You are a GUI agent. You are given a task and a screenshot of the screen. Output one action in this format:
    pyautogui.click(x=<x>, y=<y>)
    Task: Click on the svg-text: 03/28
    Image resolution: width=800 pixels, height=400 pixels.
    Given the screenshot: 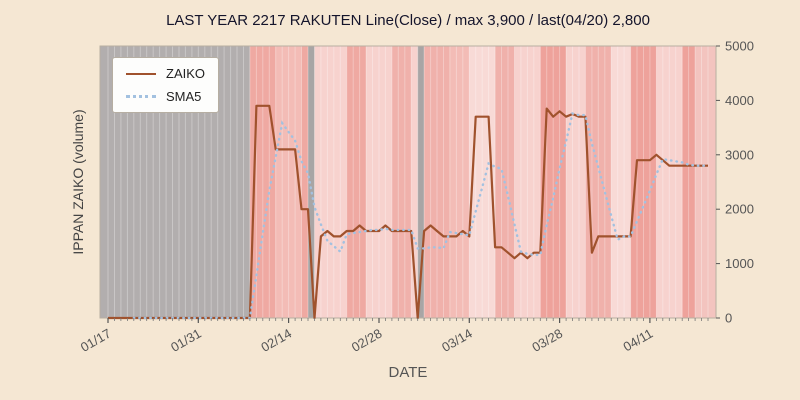 What is the action you would take?
    pyautogui.click(x=547, y=340)
    